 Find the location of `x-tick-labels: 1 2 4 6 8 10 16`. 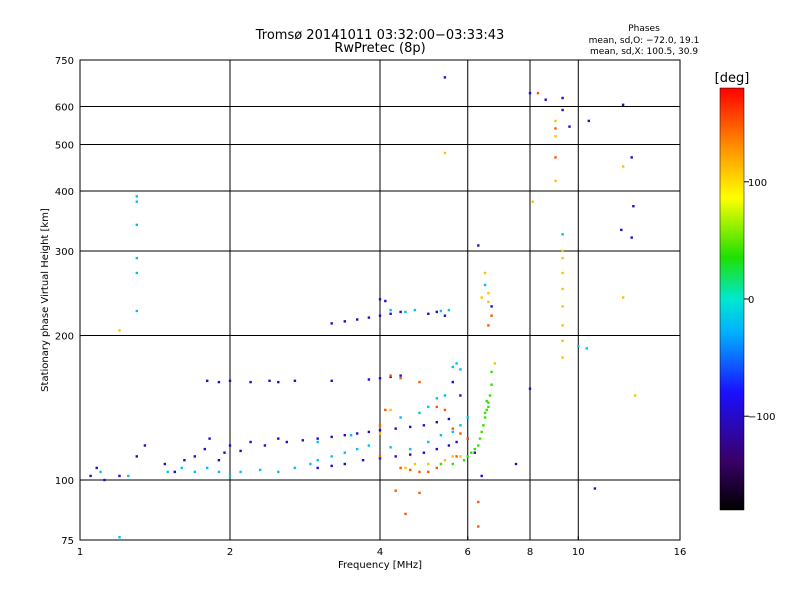

x-tick-labels: 1 2 4 6 8 10 16 is located at coordinates (381, 547).